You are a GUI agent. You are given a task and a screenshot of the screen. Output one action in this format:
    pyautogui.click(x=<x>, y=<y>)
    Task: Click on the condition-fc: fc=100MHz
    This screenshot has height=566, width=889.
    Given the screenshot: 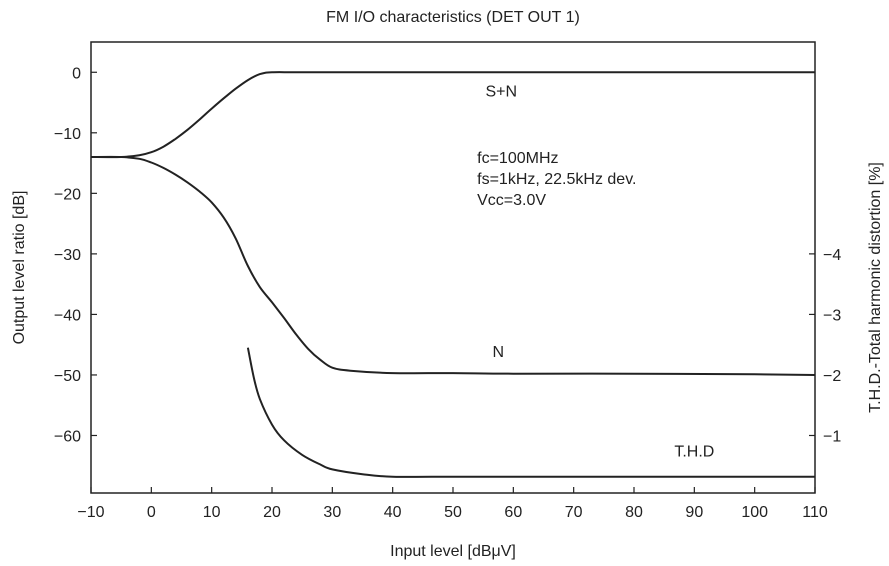 What is the action you would take?
    pyautogui.click(x=517, y=158)
    